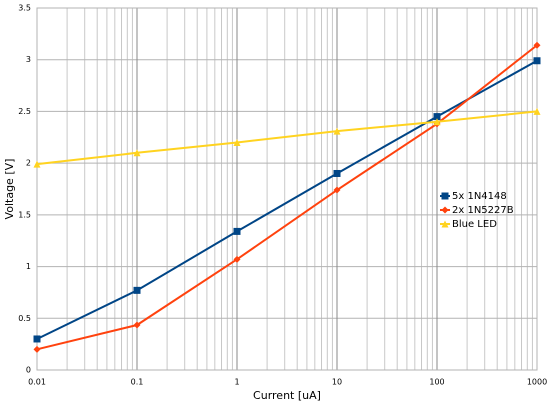 The width and height of the screenshot is (550, 406). What do you see at coordinates (236, 382) in the screenshot?
I see `x-tick-label: 1` at bounding box center [236, 382].